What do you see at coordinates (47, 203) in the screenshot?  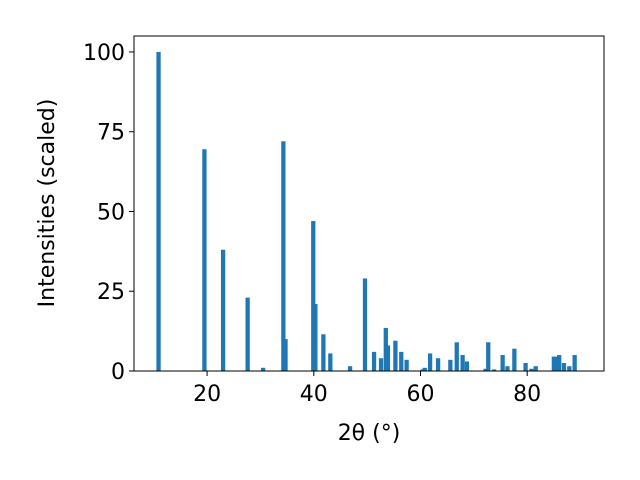 I see `y-axis-label: Intensities (scaled)` at bounding box center [47, 203].